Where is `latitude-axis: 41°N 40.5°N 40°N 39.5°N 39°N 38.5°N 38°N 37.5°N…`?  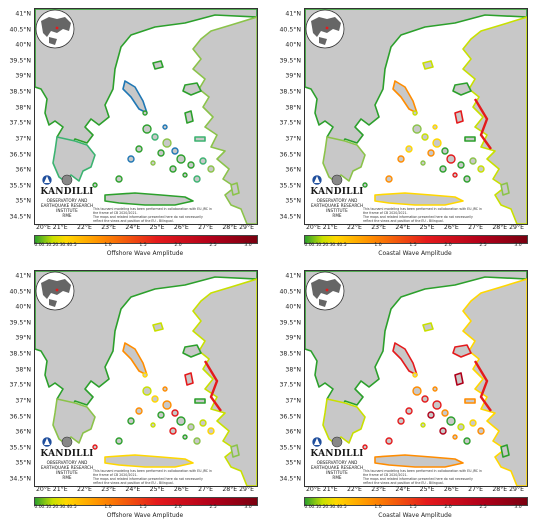
latitude-axis: 41°N 40.5°N 40°N 39.5°N 39°N 38.5°N 38°N 37.5°N… is located at coordinates (286, 115).